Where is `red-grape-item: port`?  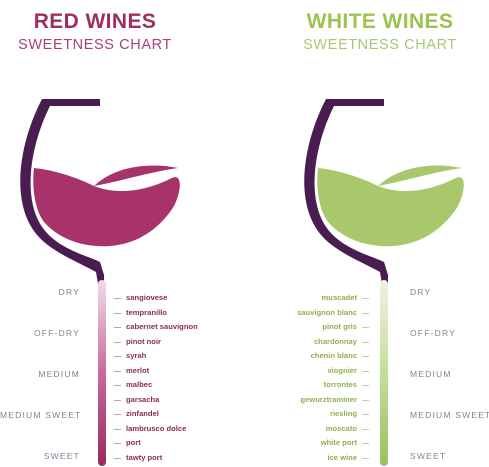
red-grape-item: port is located at coordinates (127, 442).